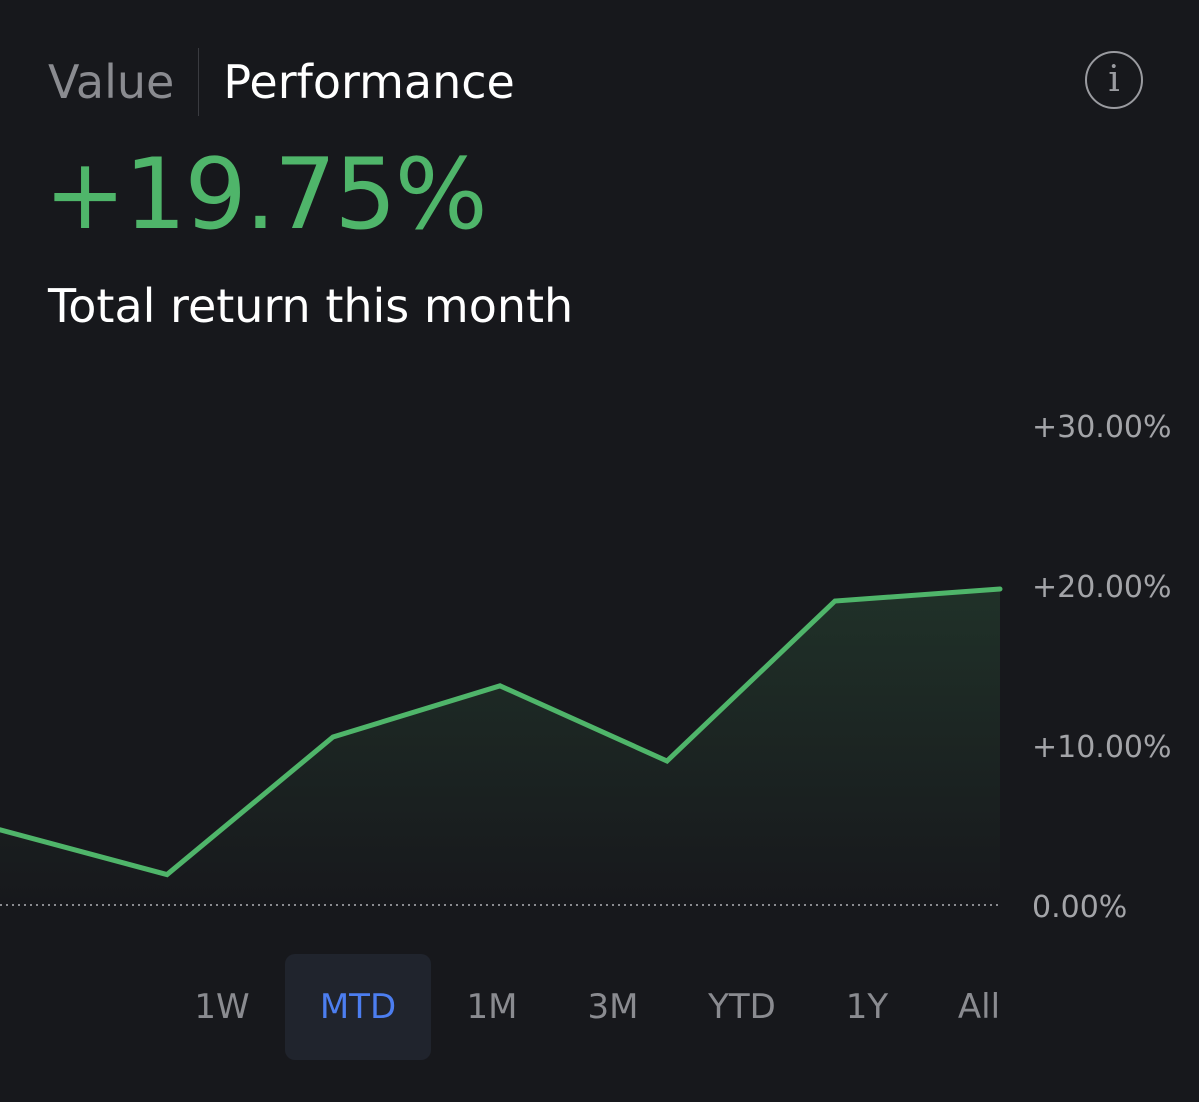  Describe the element at coordinates (358, 1007) in the screenshot. I see `range-mtd: MTD` at that location.